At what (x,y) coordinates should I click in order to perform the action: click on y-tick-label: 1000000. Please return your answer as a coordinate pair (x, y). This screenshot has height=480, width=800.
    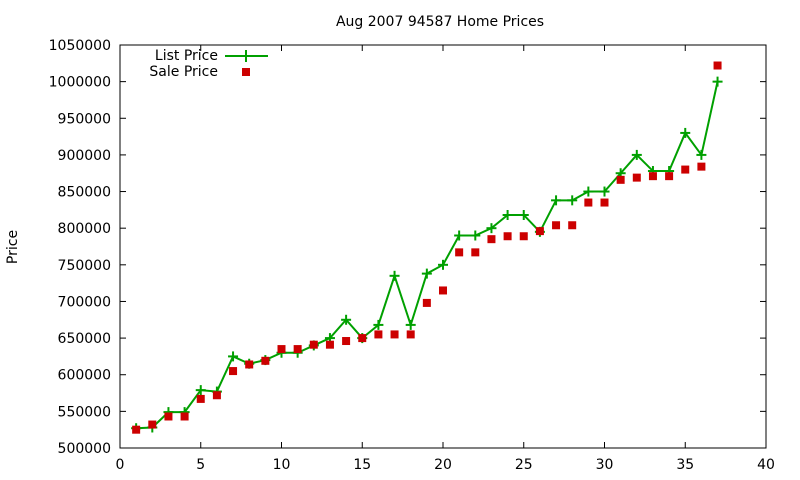
    Looking at the image, I should click on (80, 83).